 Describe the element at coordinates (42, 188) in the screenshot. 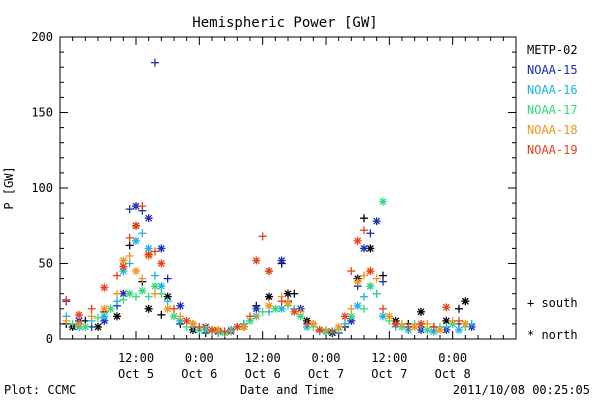

I see `y-tick-label: 100` at that location.